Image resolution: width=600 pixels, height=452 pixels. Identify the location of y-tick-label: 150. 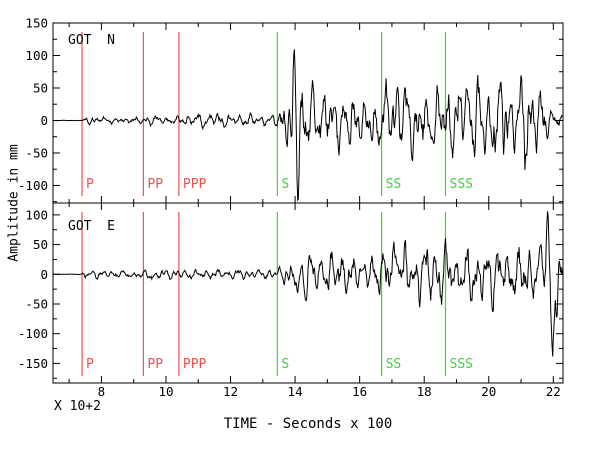
(36, 23).